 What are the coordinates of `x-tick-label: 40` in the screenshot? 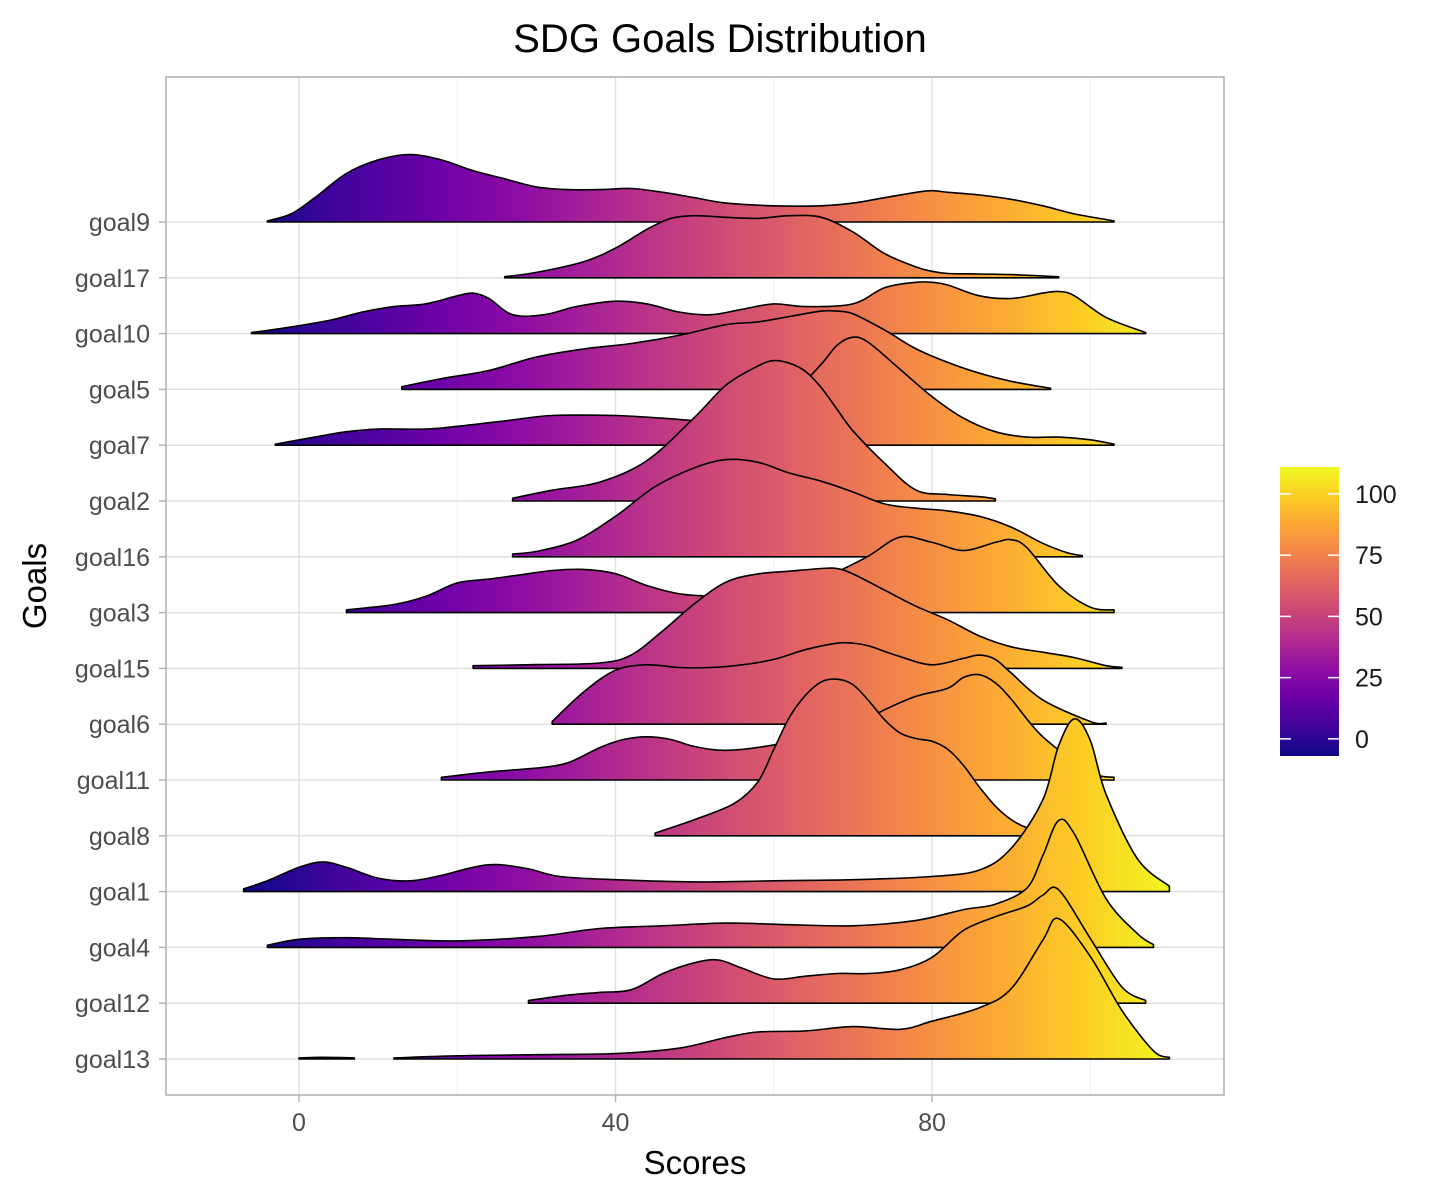 It's located at (616, 1123).